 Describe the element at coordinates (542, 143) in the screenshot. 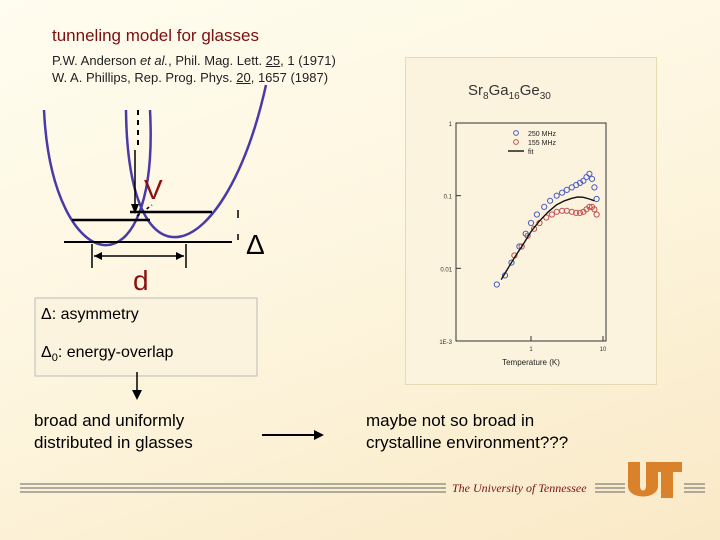

I see `legend-entry: 155 MHz` at that location.